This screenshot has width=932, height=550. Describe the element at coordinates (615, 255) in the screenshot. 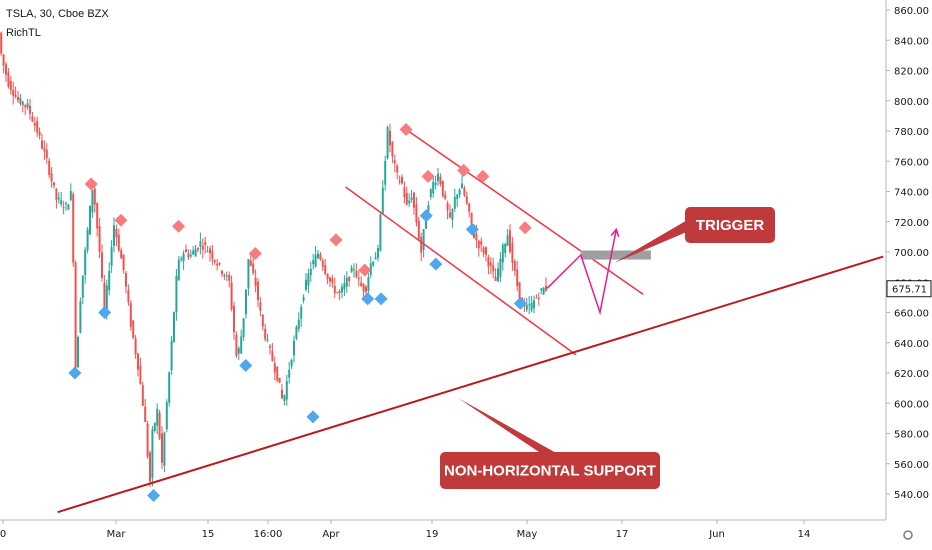

I see `trigger-zone` at that location.